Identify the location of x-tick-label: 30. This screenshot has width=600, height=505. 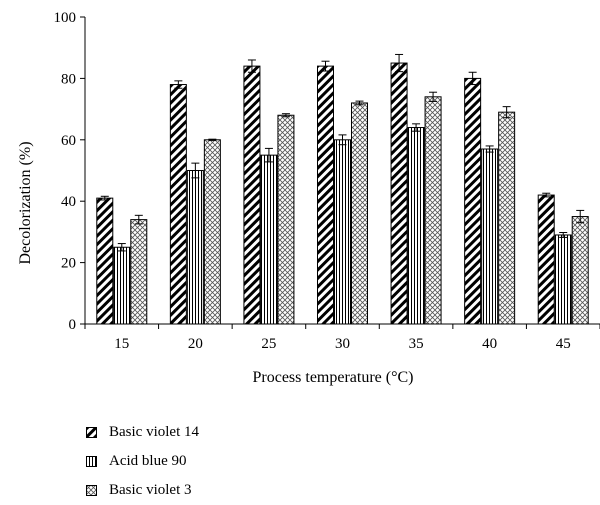
(342, 344).